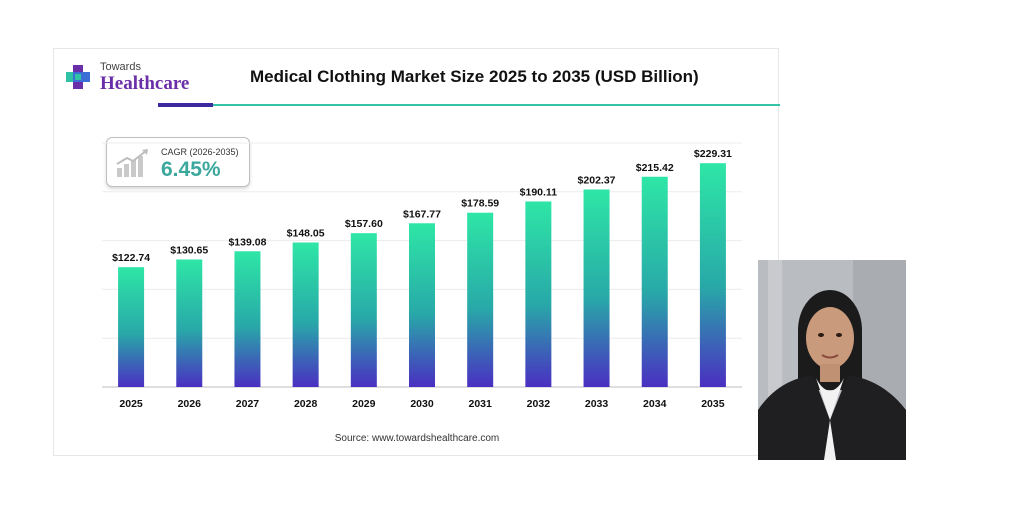 This screenshot has height=512, width=1024. Describe the element at coordinates (363, 310) in the screenshot. I see `bar-2029` at that location.